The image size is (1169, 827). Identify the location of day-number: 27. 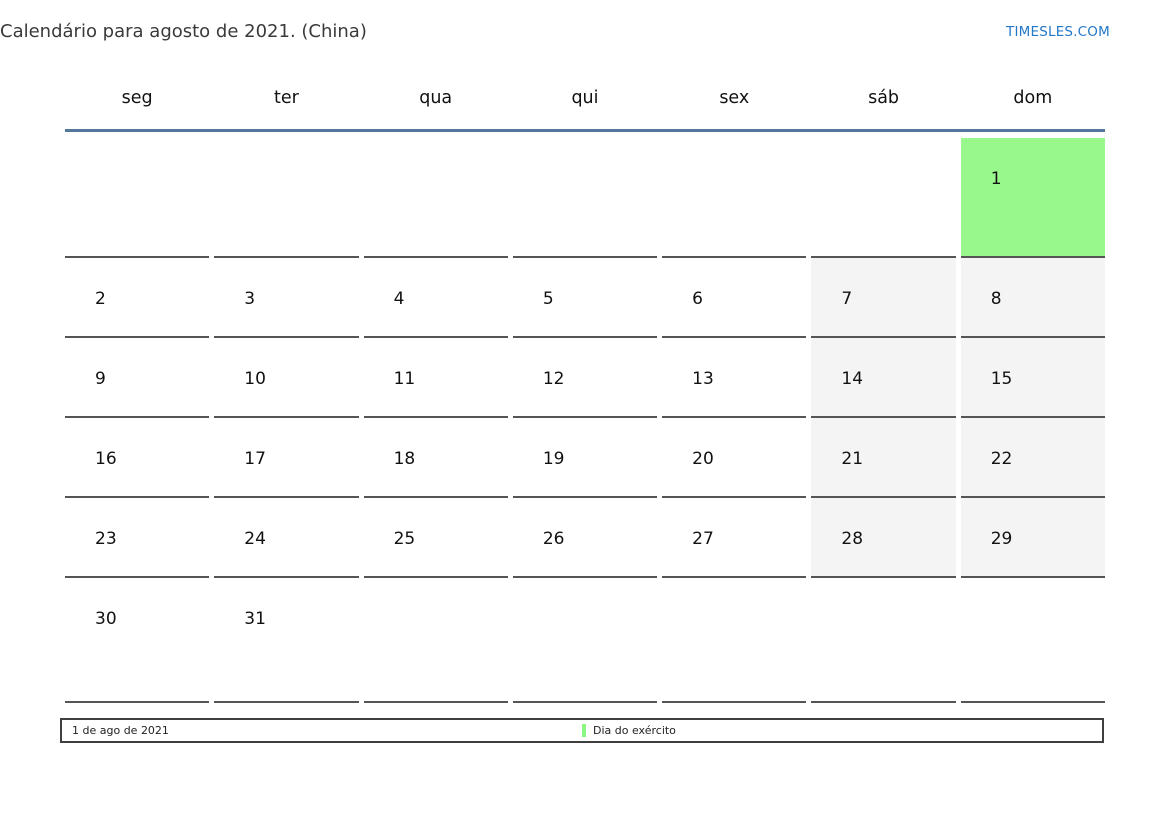
(703, 539).